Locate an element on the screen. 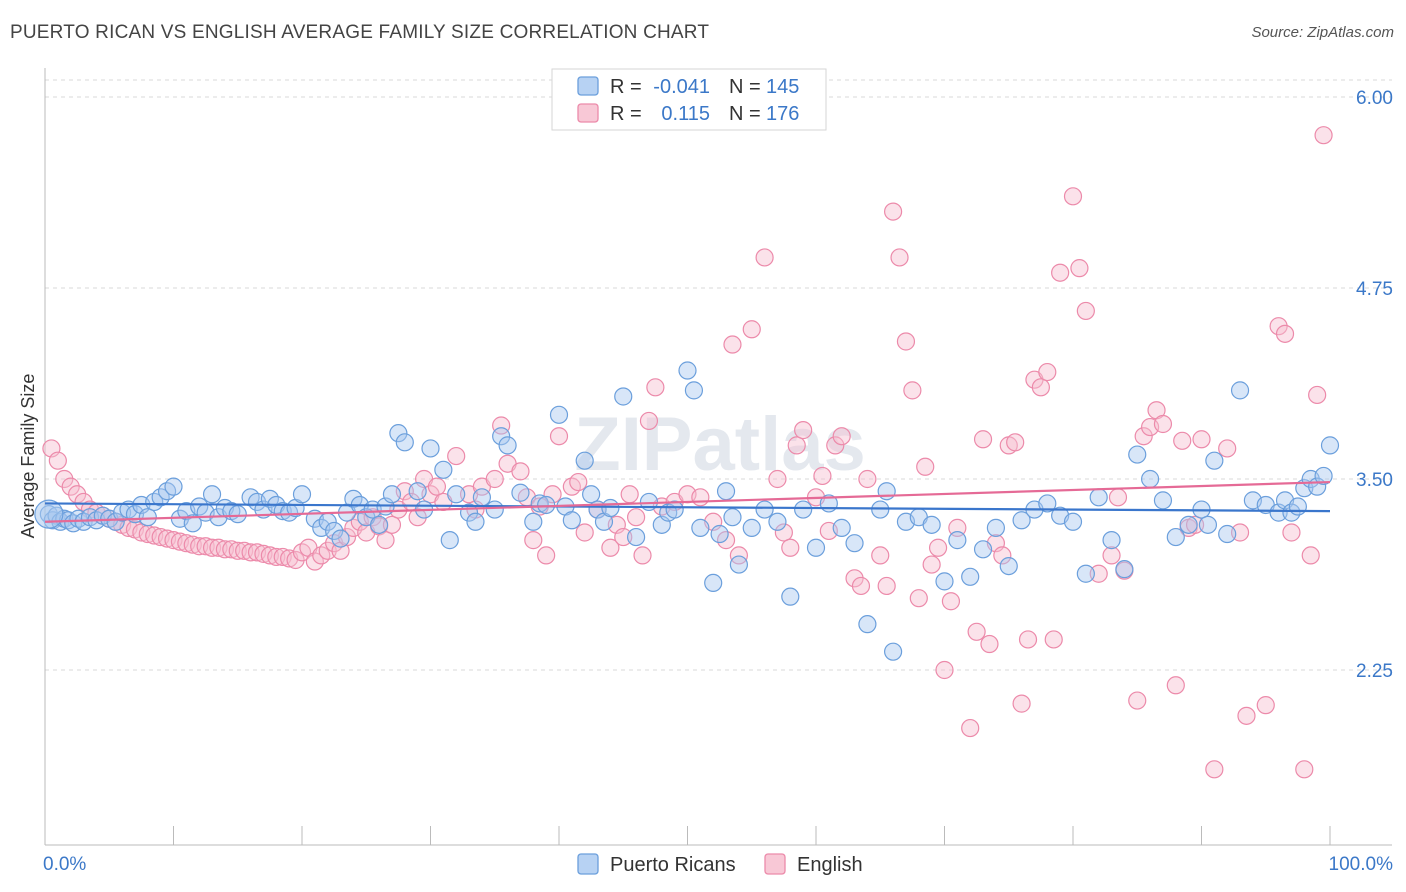  legend-r-value: -0.041 is located at coordinates (681, 87).